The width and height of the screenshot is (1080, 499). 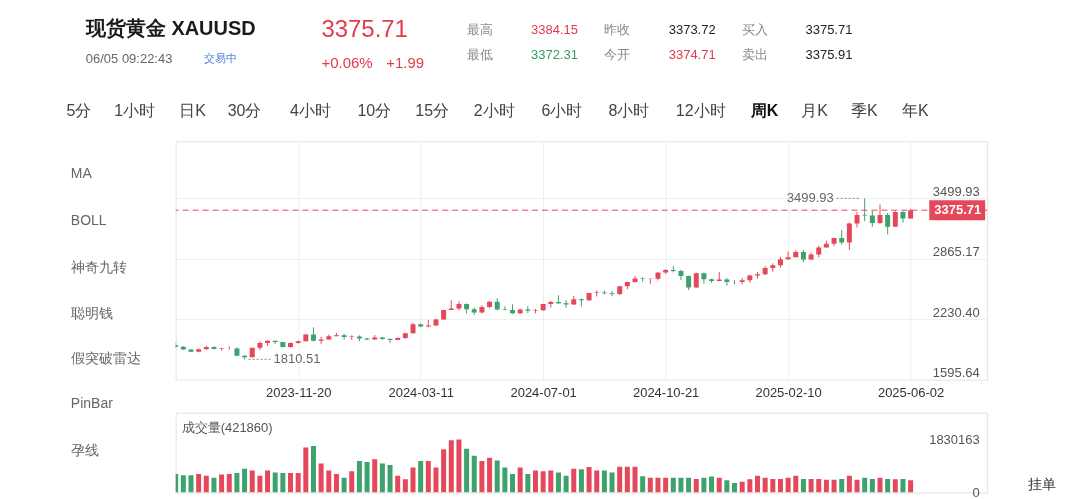 I want to click on text: 季K, so click(x=865, y=111).